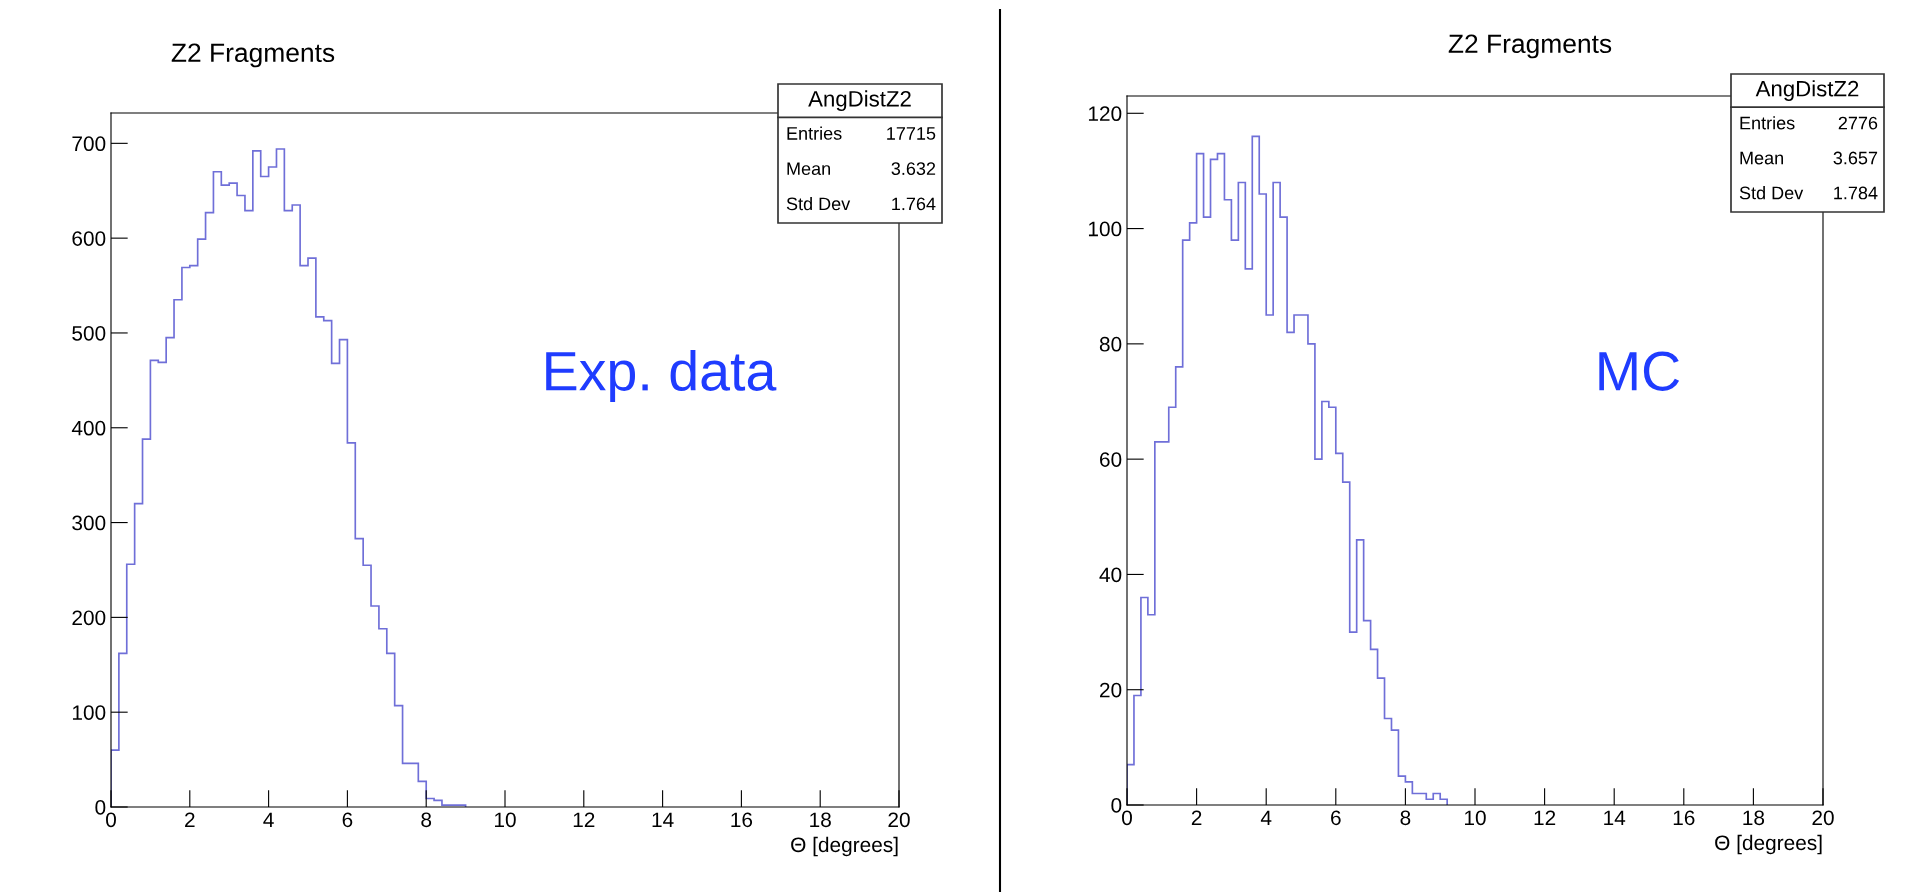 Image resolution: width=1931 pixels, height=892 pixels. What do you see at coordinates (911, 133) in the screenshot?
I see `annotation: 17715` at bounding box center [911, 133].